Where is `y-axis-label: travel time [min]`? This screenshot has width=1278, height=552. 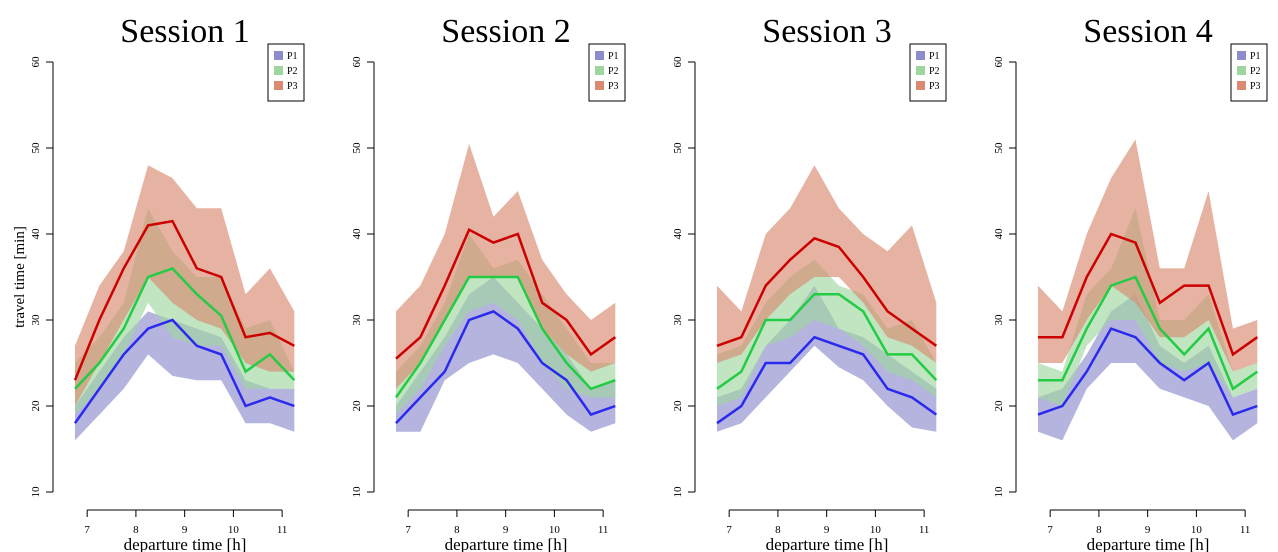
y-axis-label: travel time [min] is located at coordinates (20, 277).